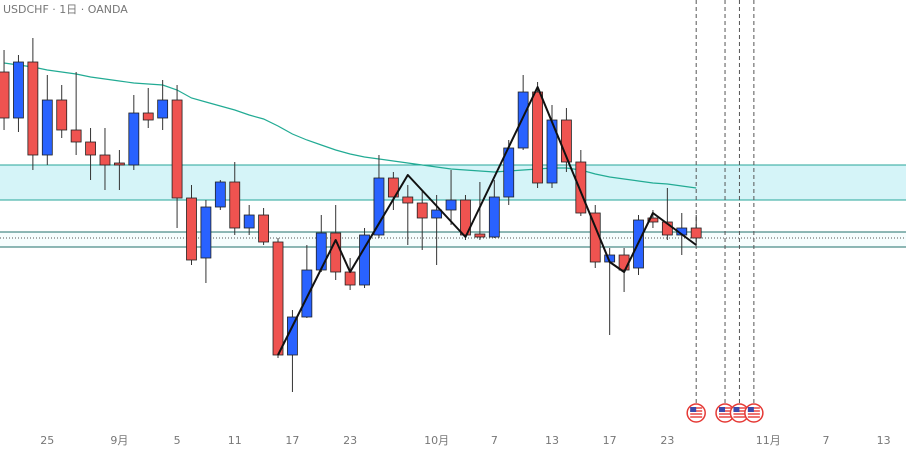 This screenshot has width=906, height=453. I want to click on x-tick-label: 5, so click(177, 440).